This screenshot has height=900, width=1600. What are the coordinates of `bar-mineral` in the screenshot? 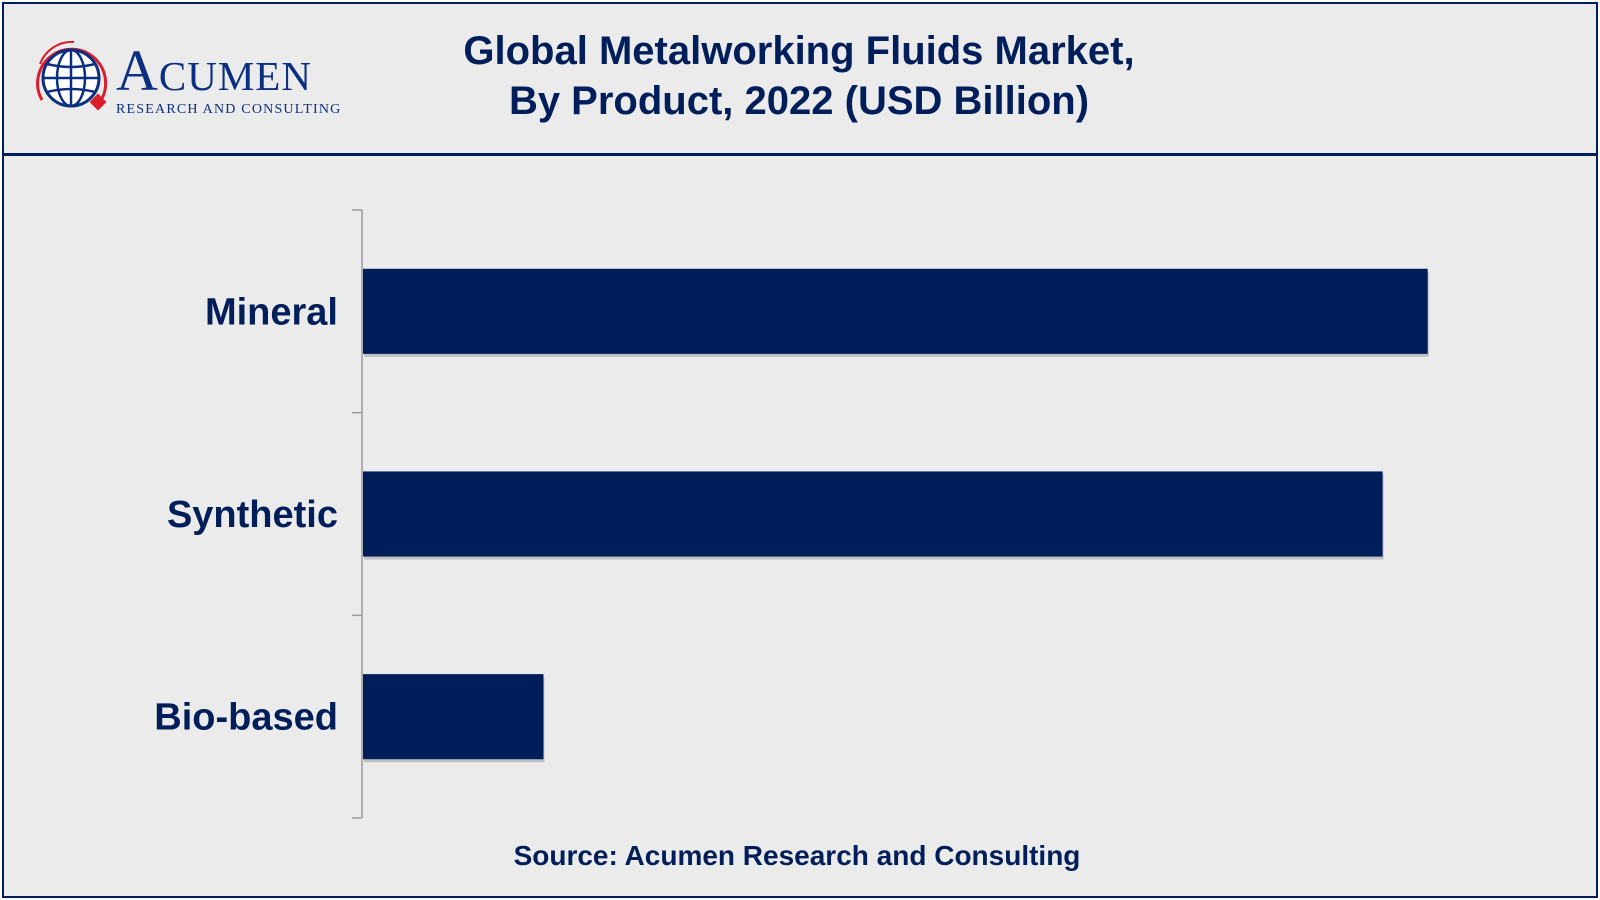 It's located at (895, 311).